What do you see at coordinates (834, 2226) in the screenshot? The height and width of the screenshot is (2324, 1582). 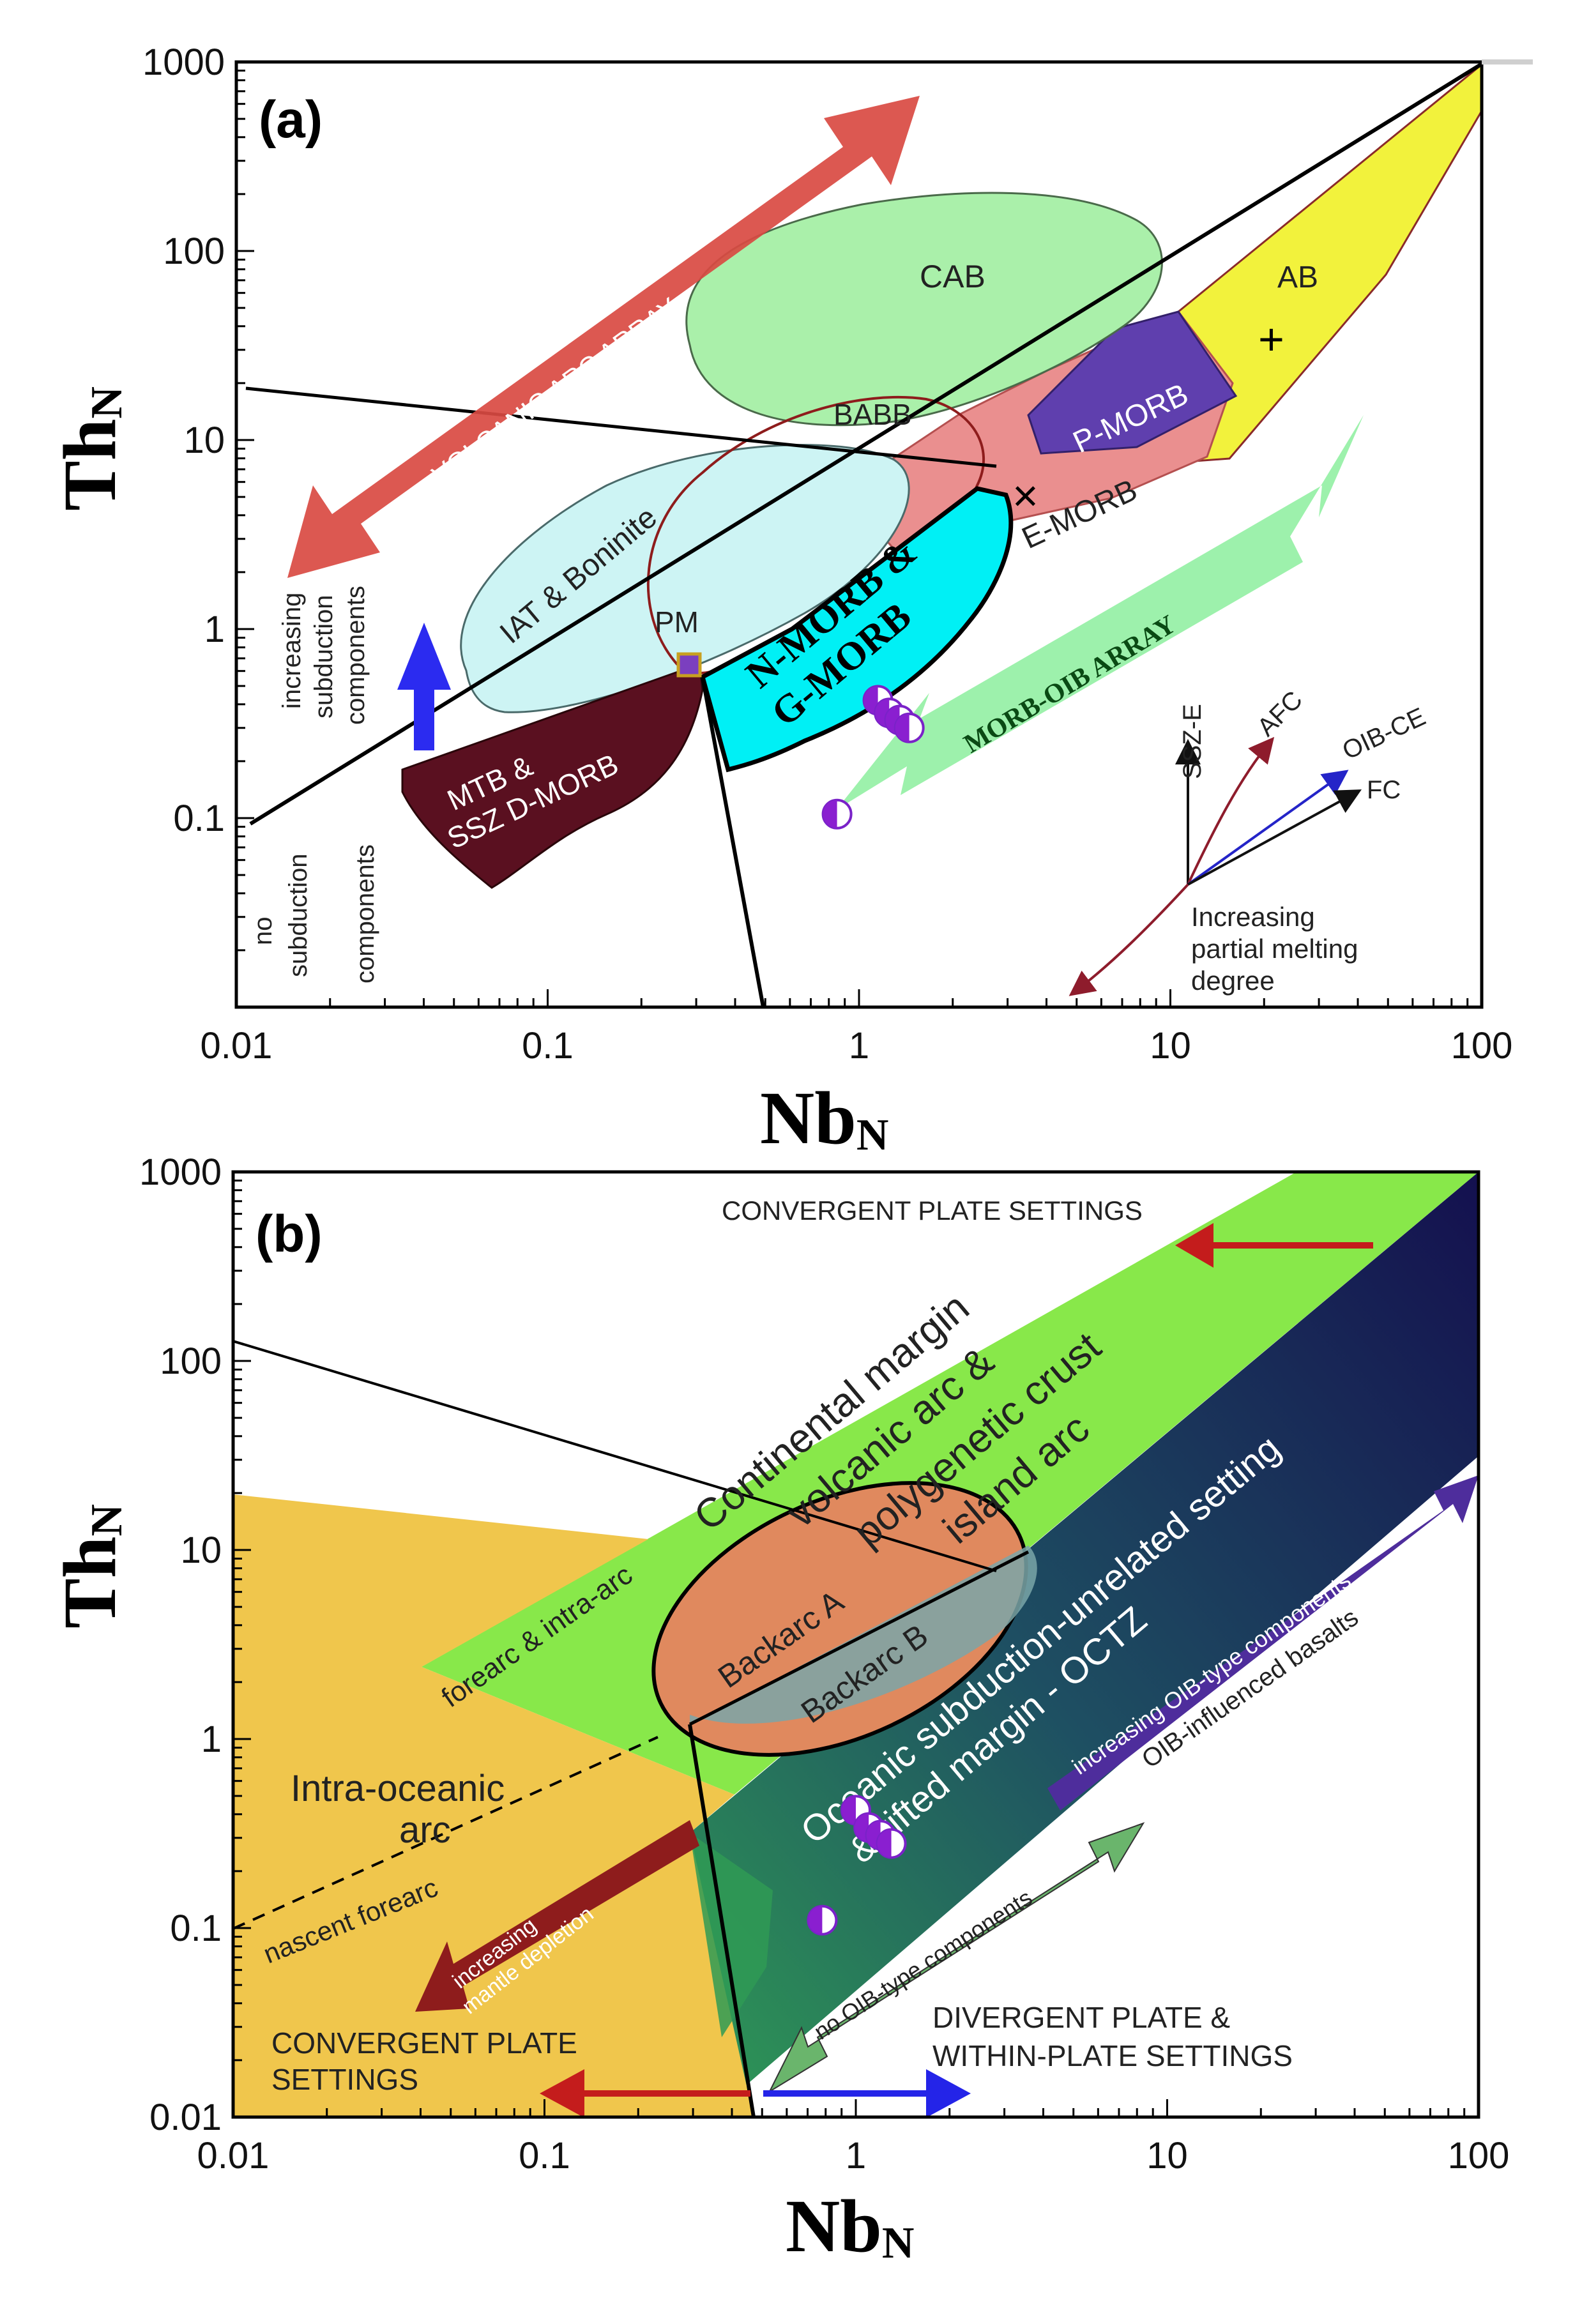 I see `panel-b-xlabel-main: Nb` at bounding box center [834, 2226].